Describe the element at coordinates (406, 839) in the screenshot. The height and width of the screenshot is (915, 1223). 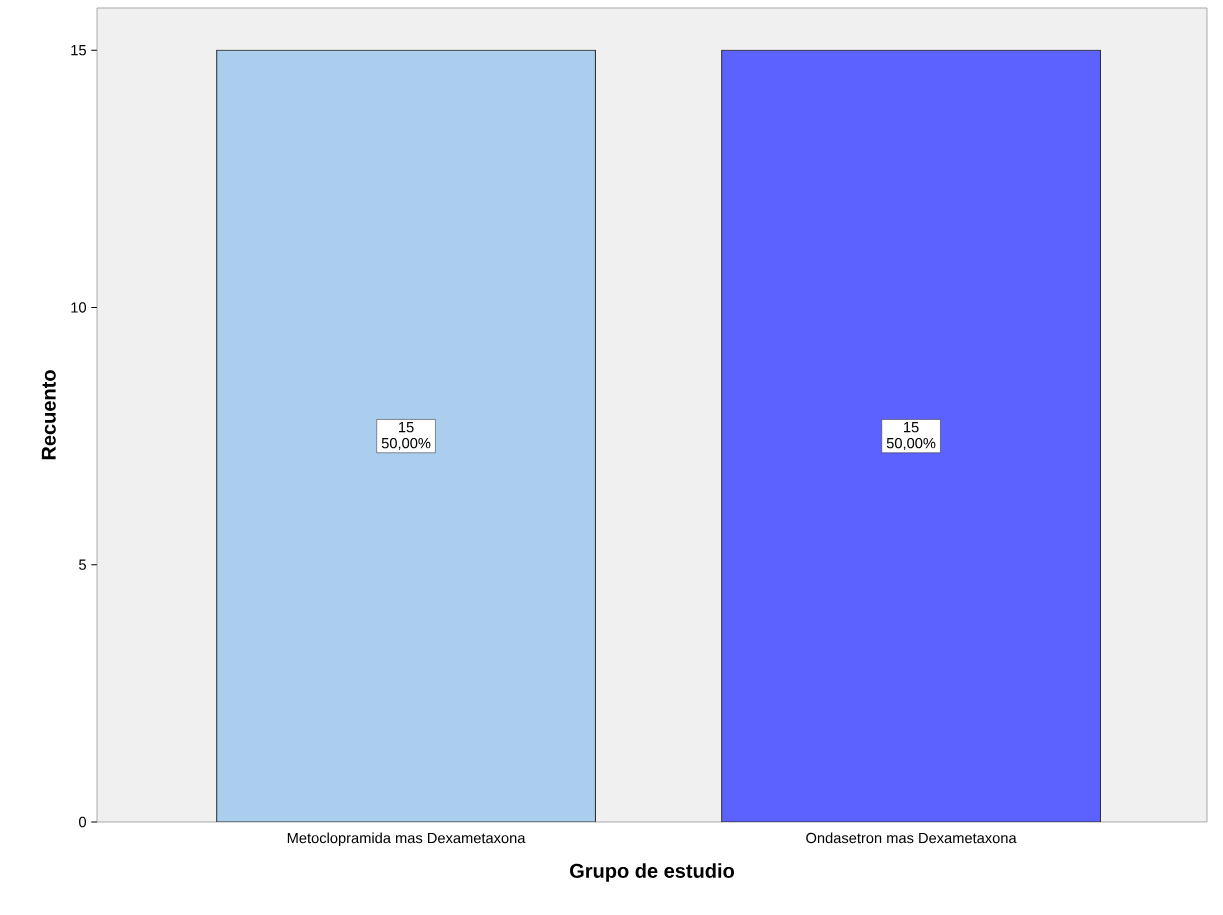
I see `x-tick-label: Metoclopramida mas Dexametaxona` at that location.